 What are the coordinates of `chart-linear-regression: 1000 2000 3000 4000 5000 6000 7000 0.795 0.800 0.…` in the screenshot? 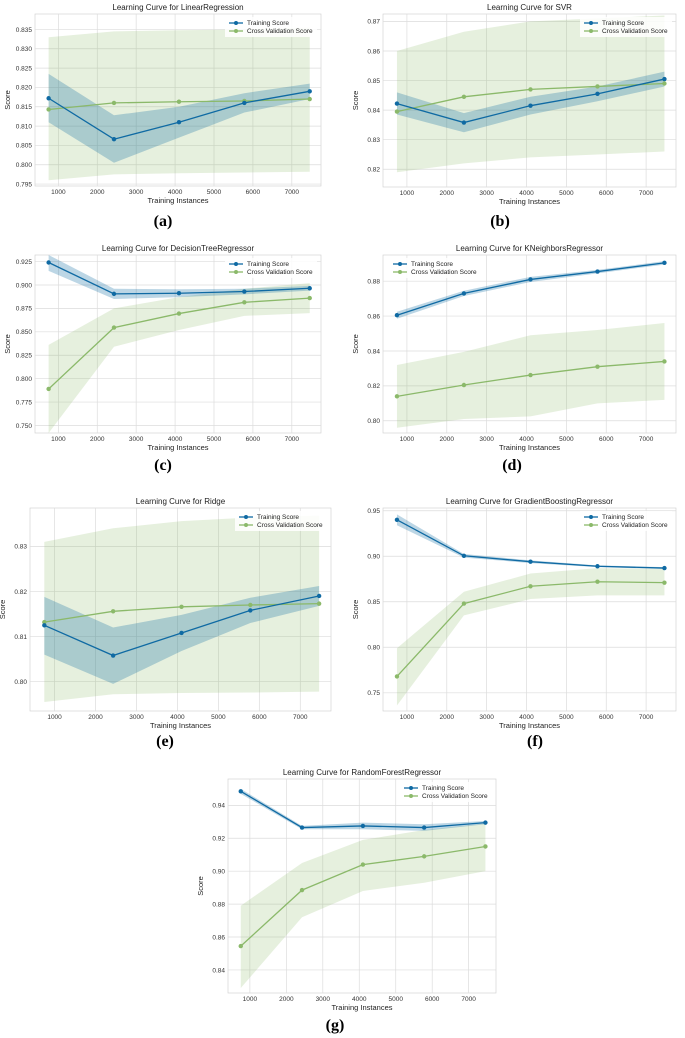 It's located at (165, 115).